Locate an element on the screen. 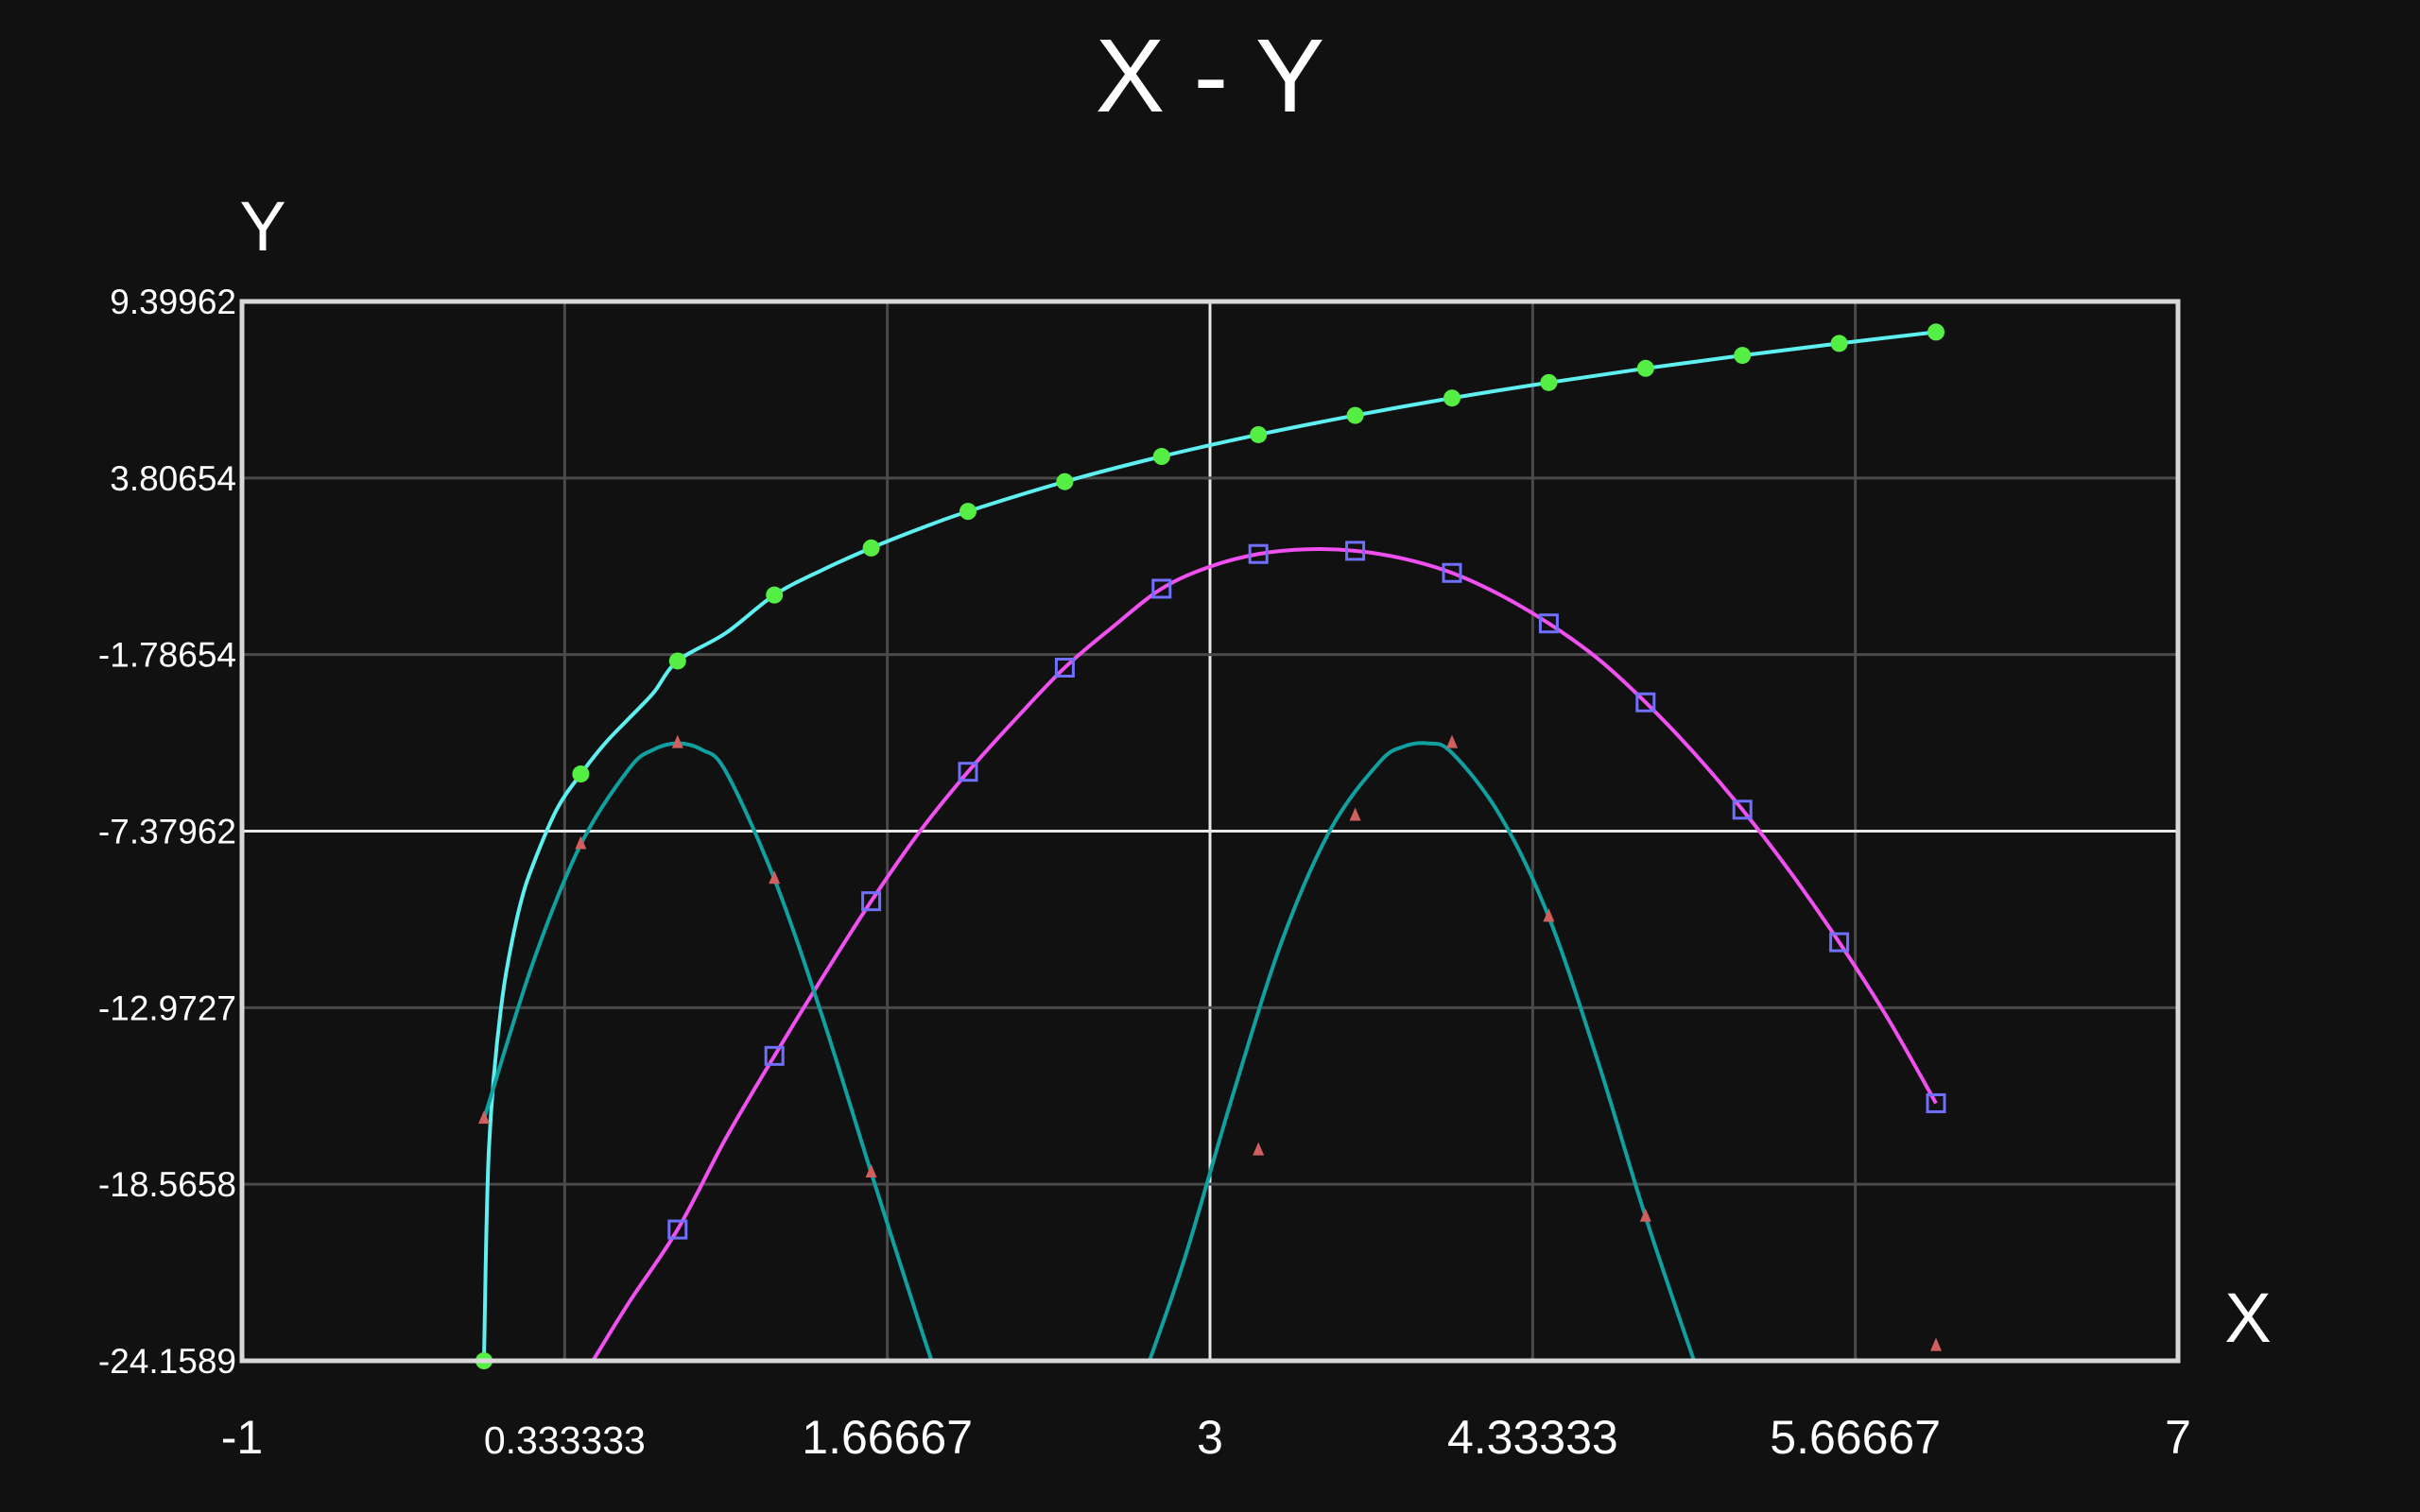 The width and height of the screenshot is (2420, 1512). y-tick-label: -24.1589 is located at coordinates (167, 1361).